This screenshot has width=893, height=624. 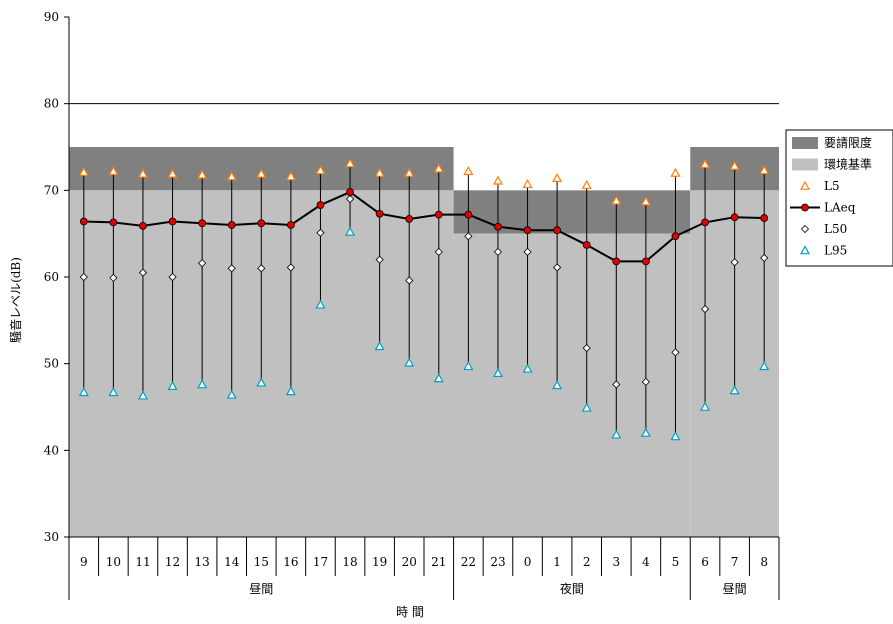 I want to click on y-tick-label: 90, so click(x=51, y=17).